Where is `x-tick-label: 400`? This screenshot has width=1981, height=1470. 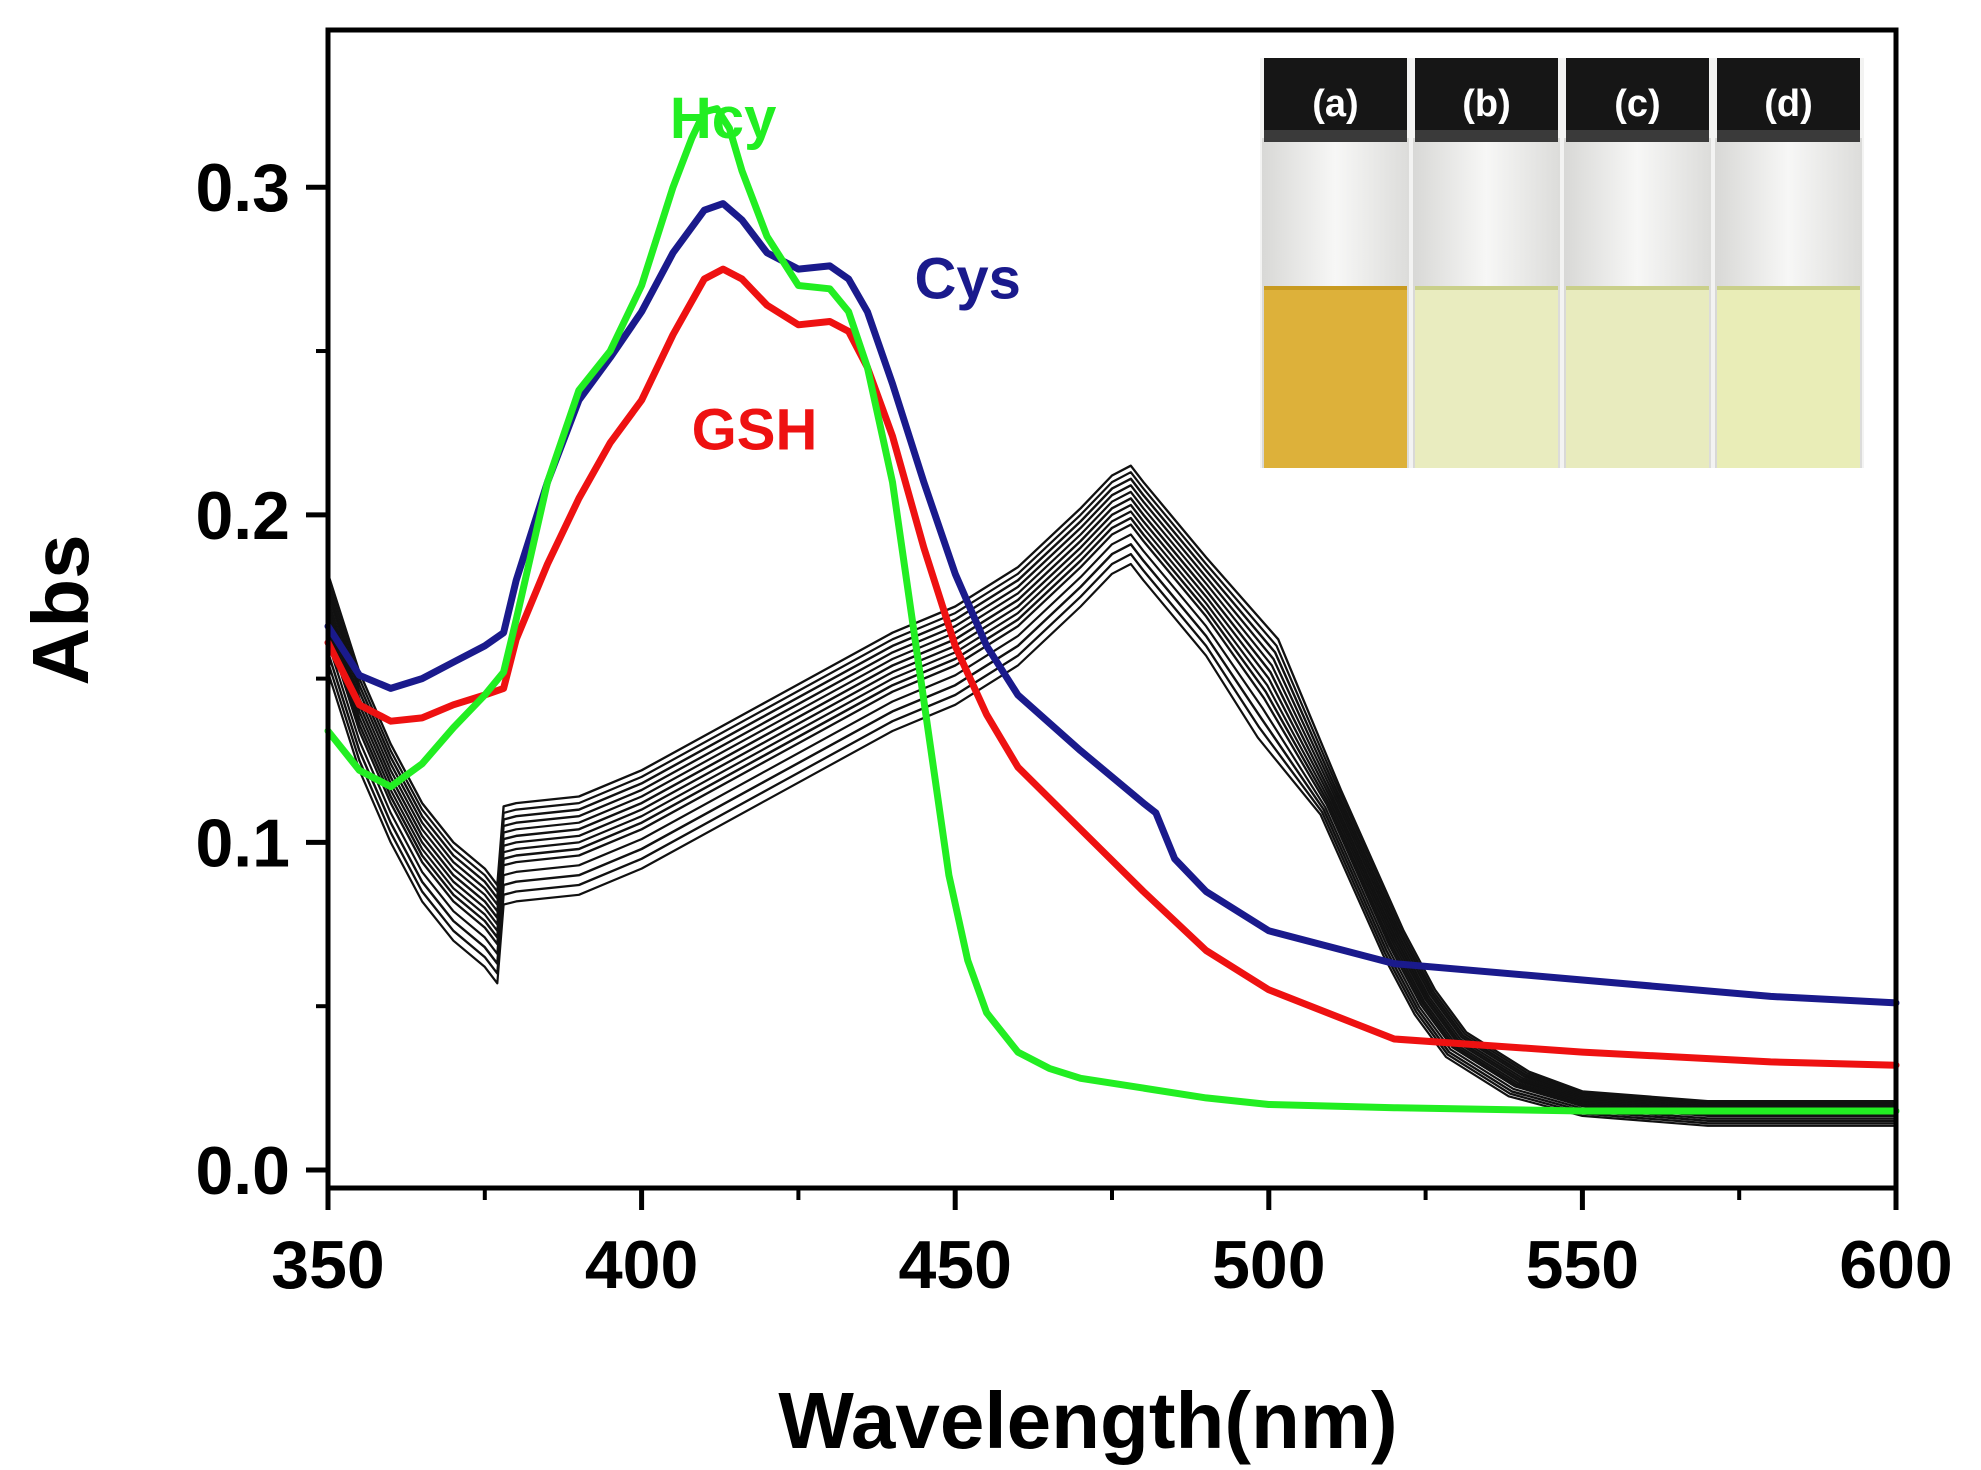
x-tick-label: 400 is located at coordinates (641, 1265).